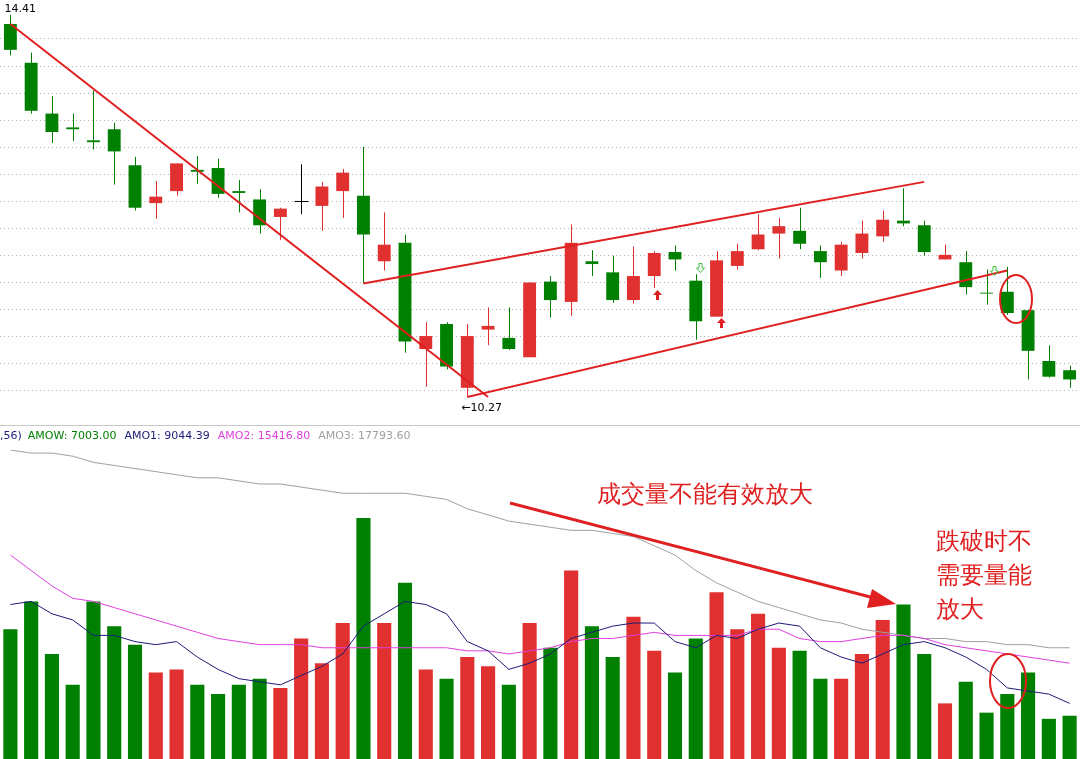 The image size is (1080, 759). What do you see at coordinates (705, 494) in the screenshot?
I see `annotation: 成交量不能有效放大` at bounding box center [705, 494].